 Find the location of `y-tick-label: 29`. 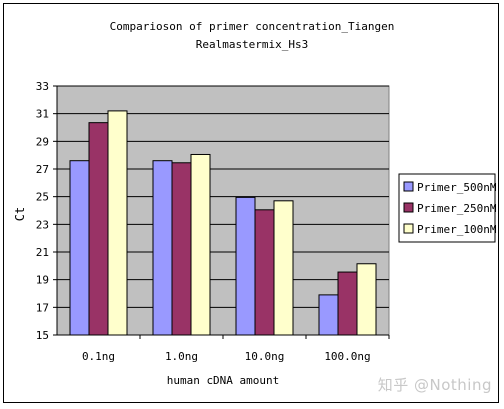

y-tick-label: 29 is located at coordinates (42, 141).